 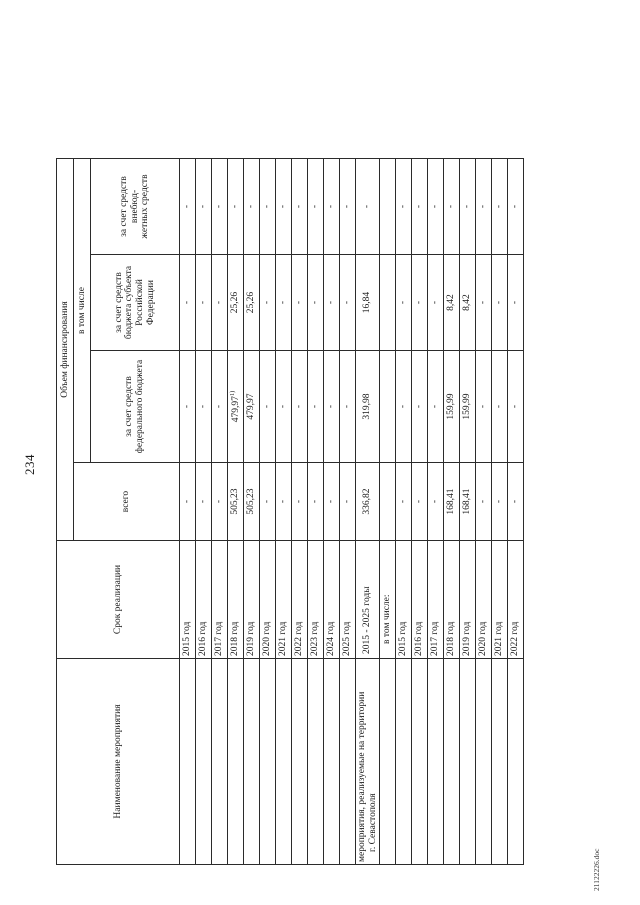 What do you see at coordinates (118, 599) in the screenshot?
I see `column-header-term: Срок реализации` at bounding box center [118, 599].